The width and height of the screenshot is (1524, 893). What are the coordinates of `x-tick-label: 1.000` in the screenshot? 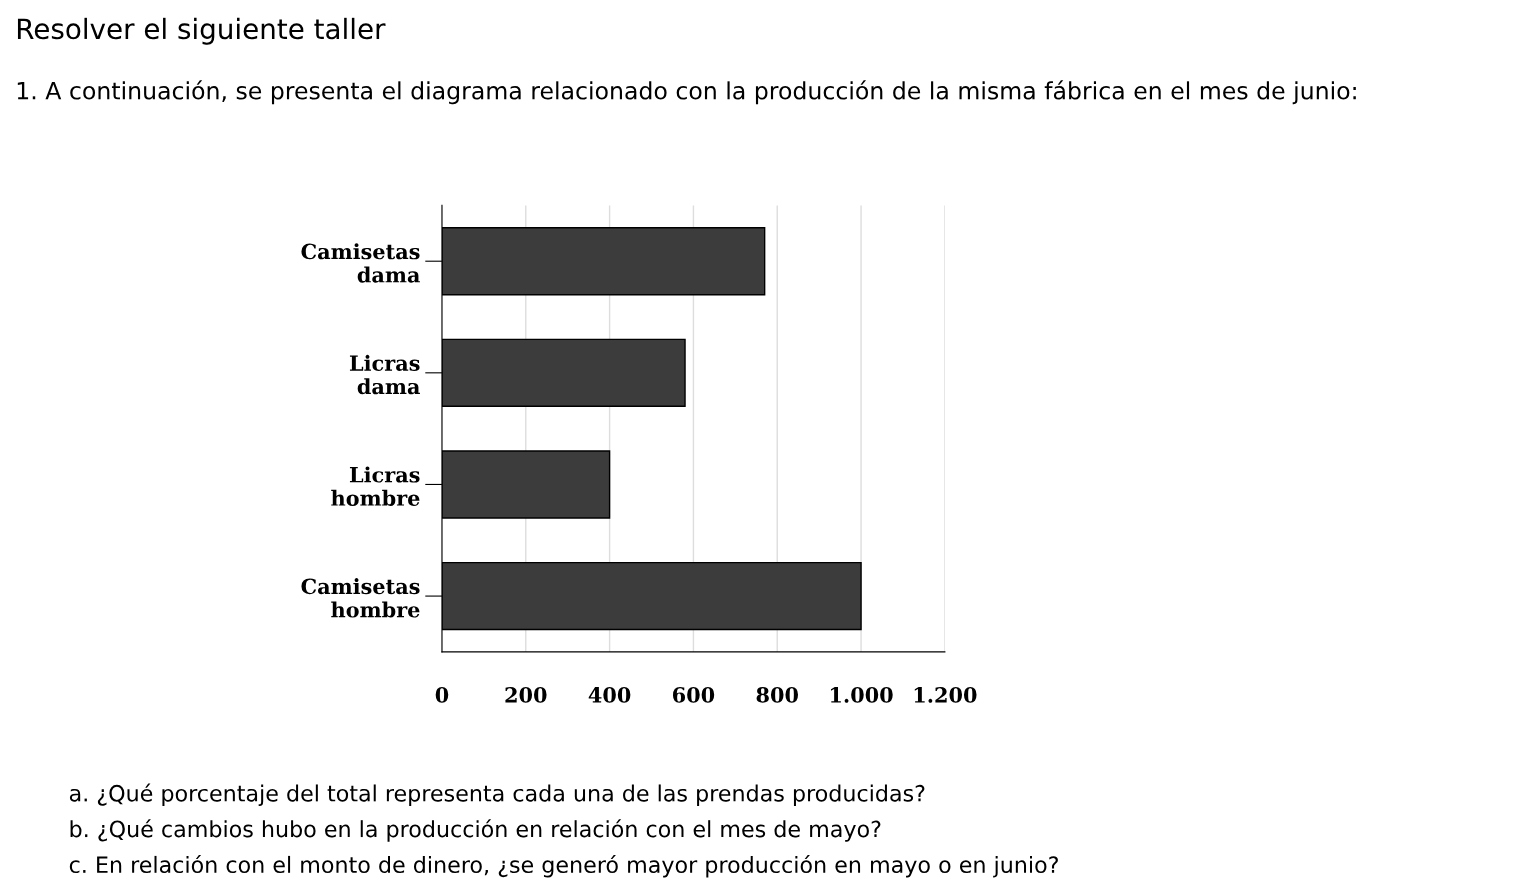 It's located at (861, 694).